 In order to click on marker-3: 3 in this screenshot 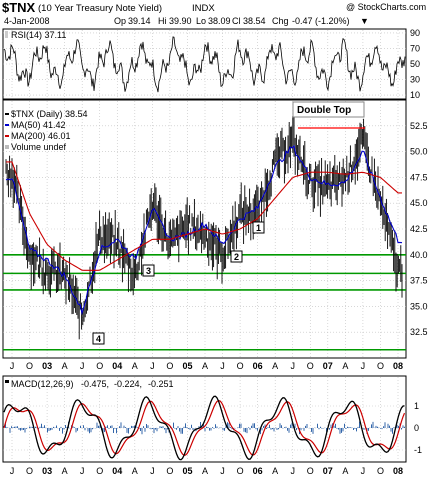, I will do `click(148, 271)`.